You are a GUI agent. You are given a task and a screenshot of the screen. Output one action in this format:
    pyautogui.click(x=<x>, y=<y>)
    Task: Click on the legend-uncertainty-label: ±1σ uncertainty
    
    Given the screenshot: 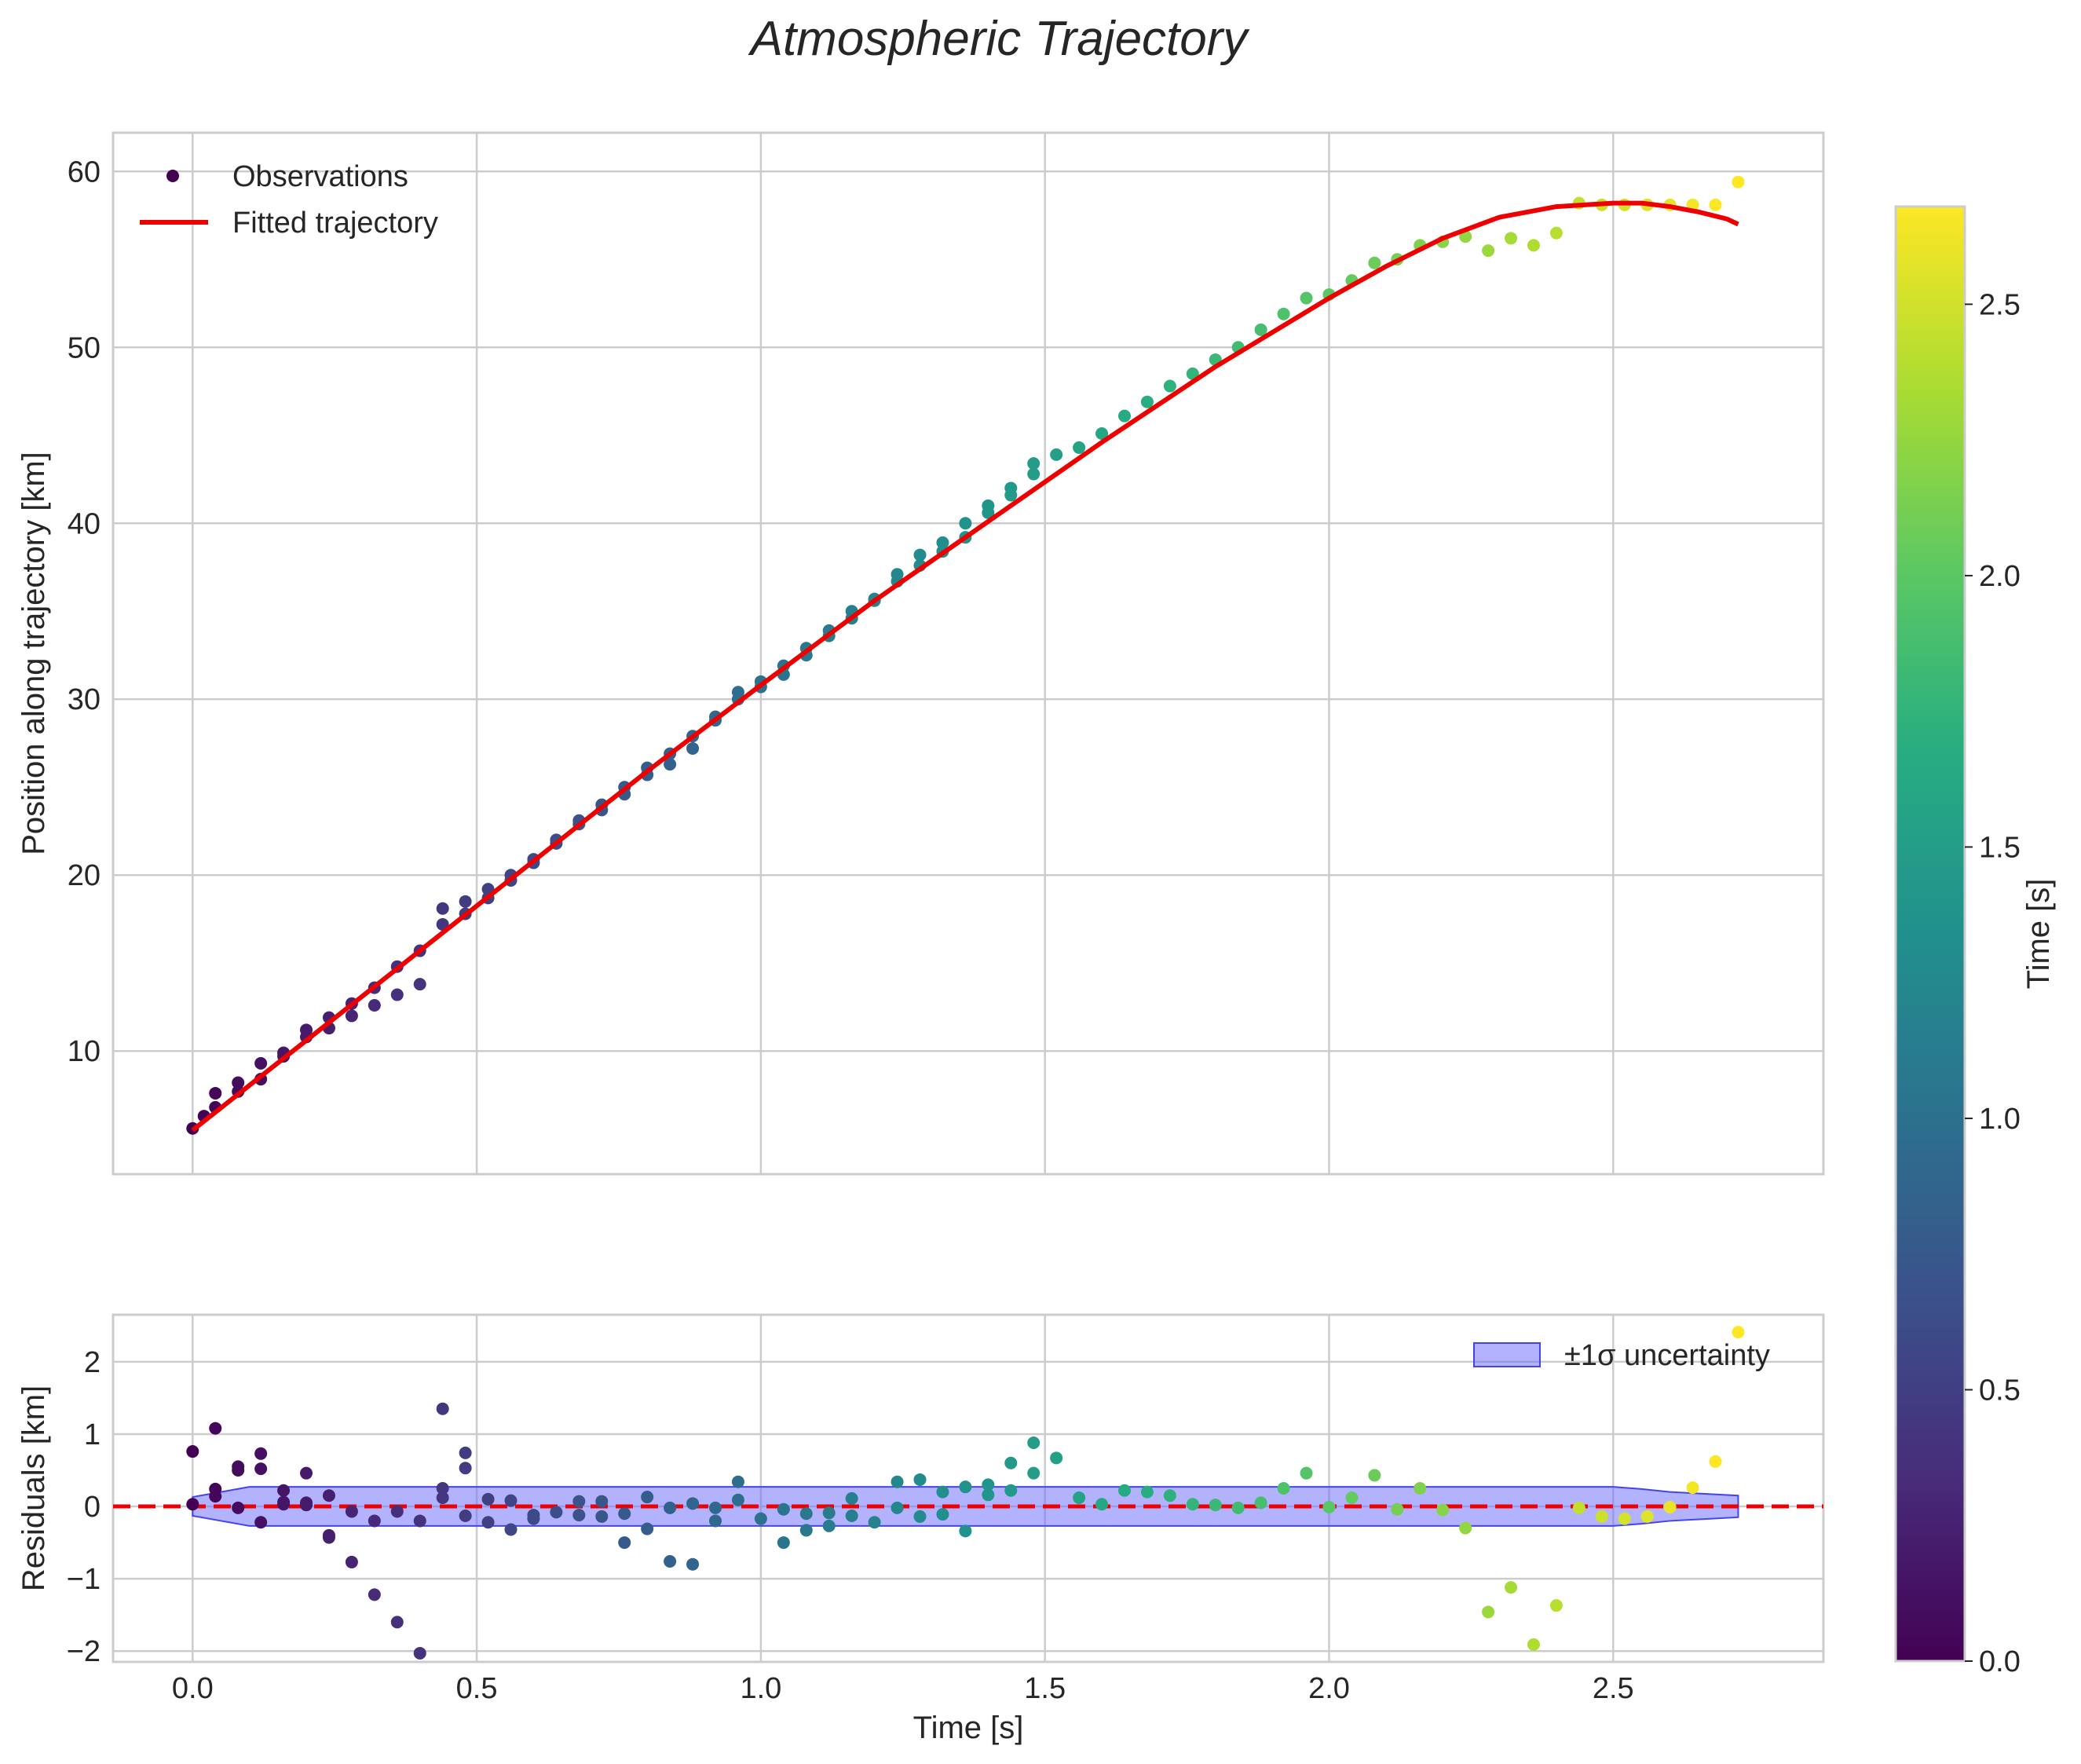 What is the action you would take?
    pyautogui.click(x=1667, y=1356)
    